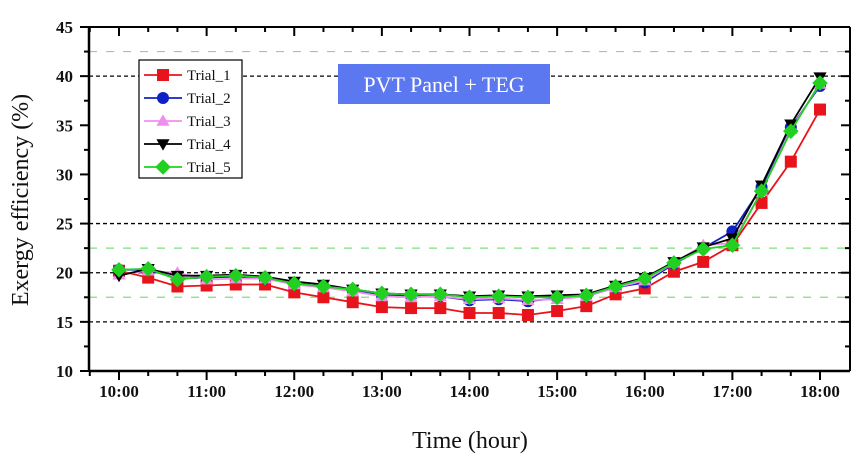 The image size is (864, 461). I want to click on legend-item: Trial_5, so click(187, 167).